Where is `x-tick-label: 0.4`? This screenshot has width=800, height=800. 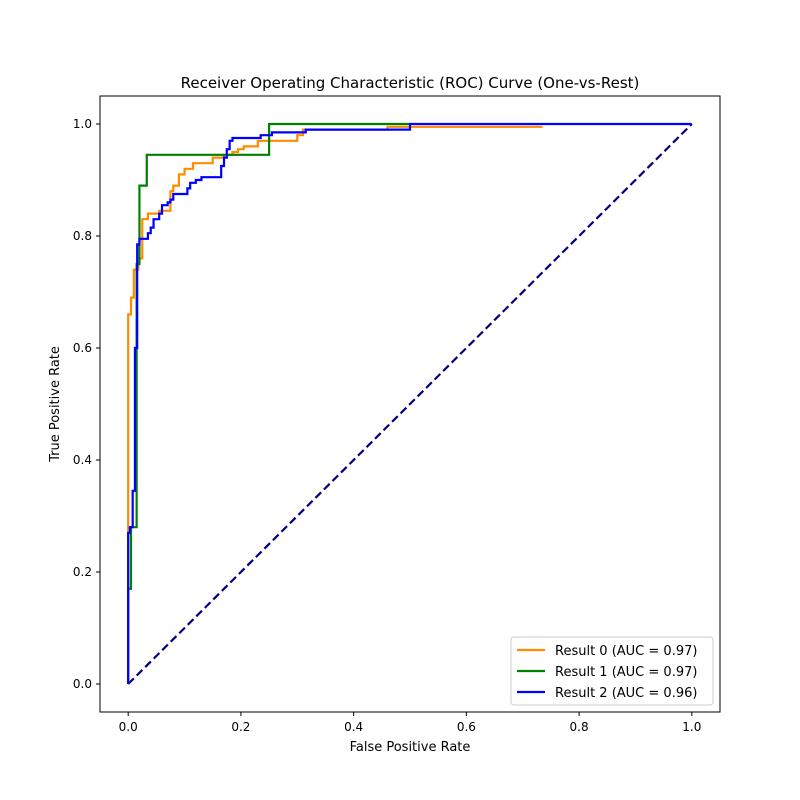 x-tick-label: 0.4 is located at coordinates (353, 727).